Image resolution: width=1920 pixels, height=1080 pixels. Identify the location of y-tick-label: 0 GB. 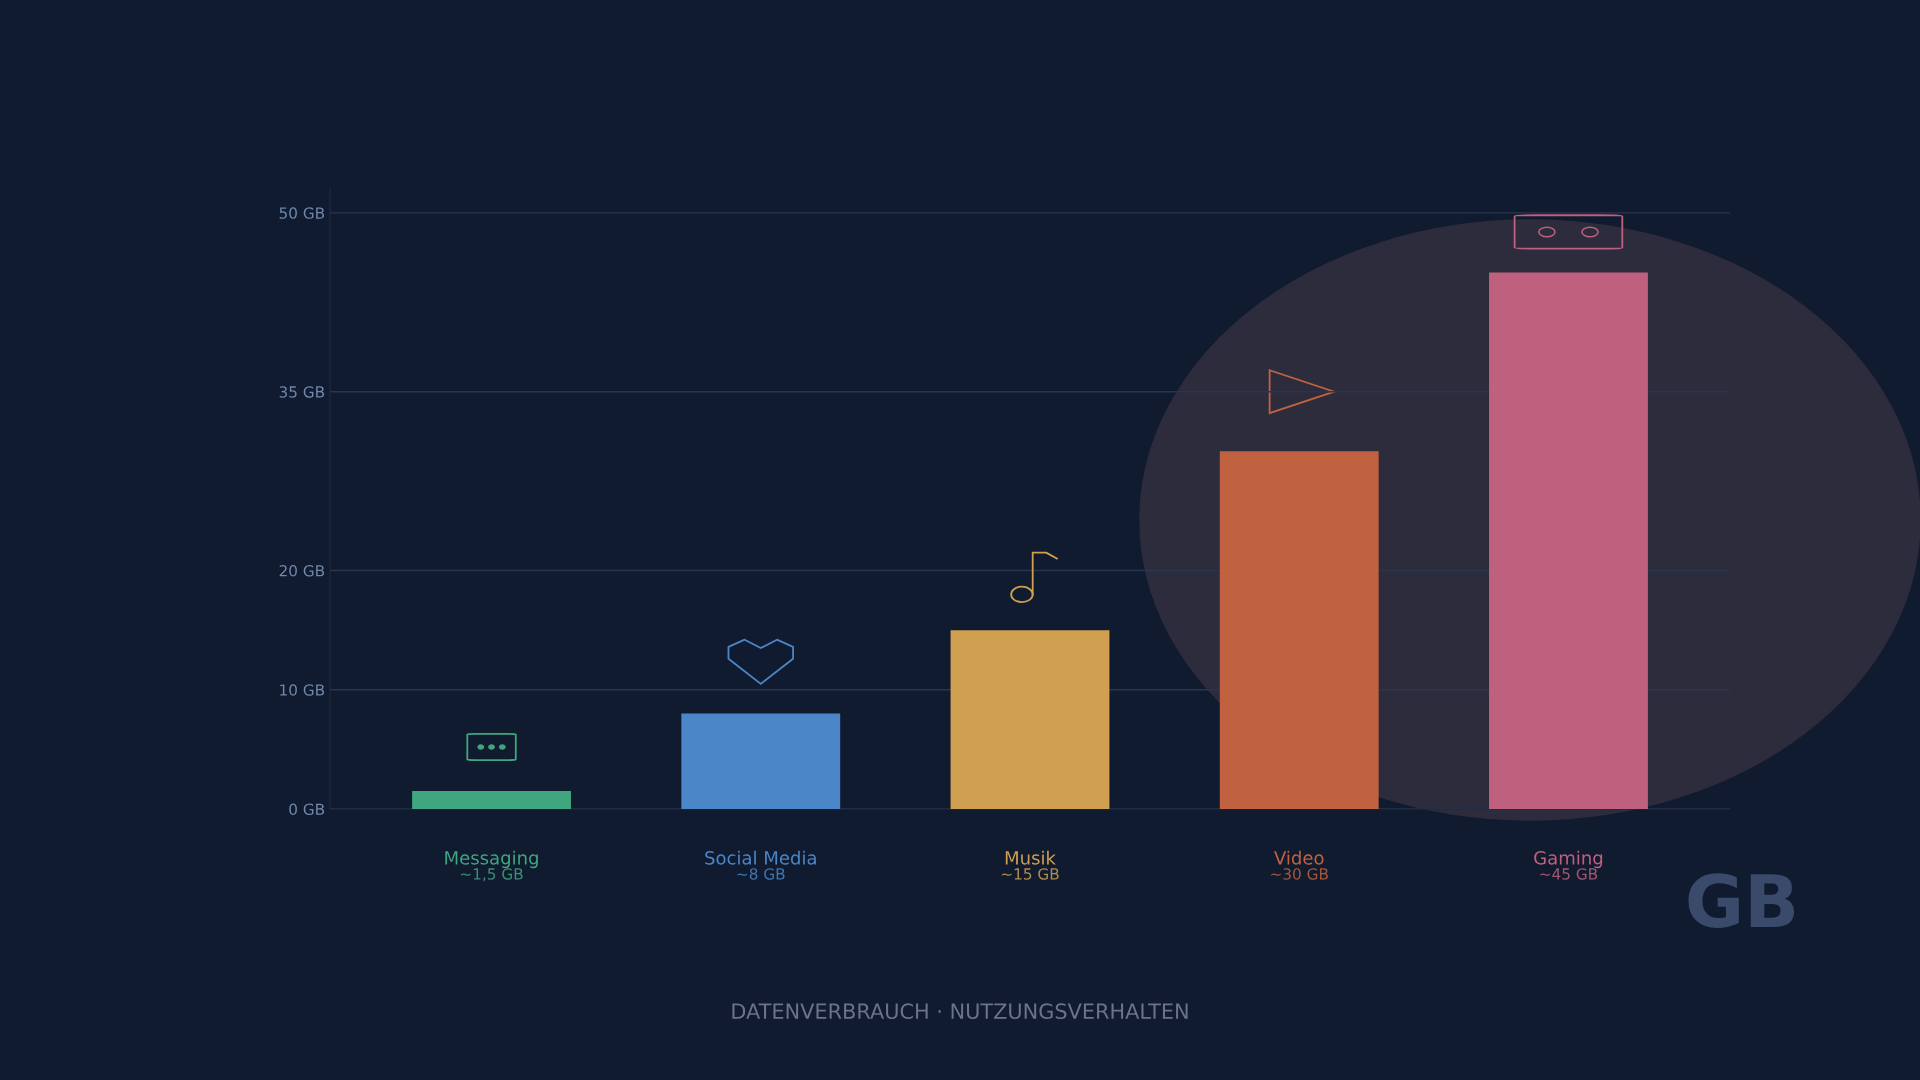
(307, 809).